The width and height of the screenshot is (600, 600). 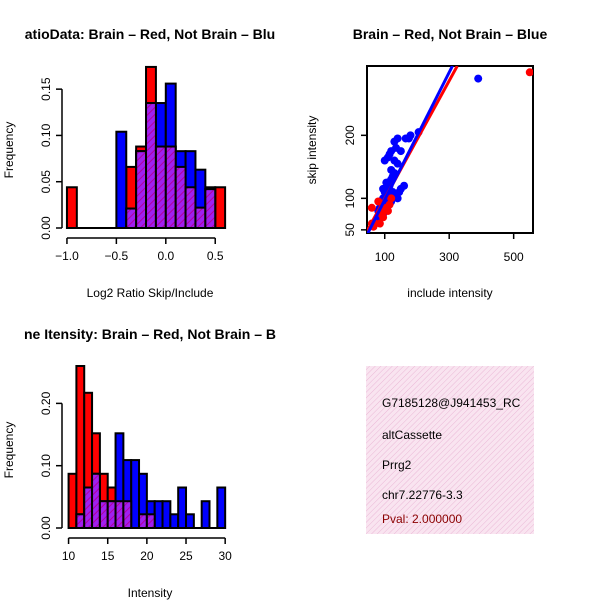 I want to click on info-line-location: chr7.22776-3.3, so click(x=422, y=495).